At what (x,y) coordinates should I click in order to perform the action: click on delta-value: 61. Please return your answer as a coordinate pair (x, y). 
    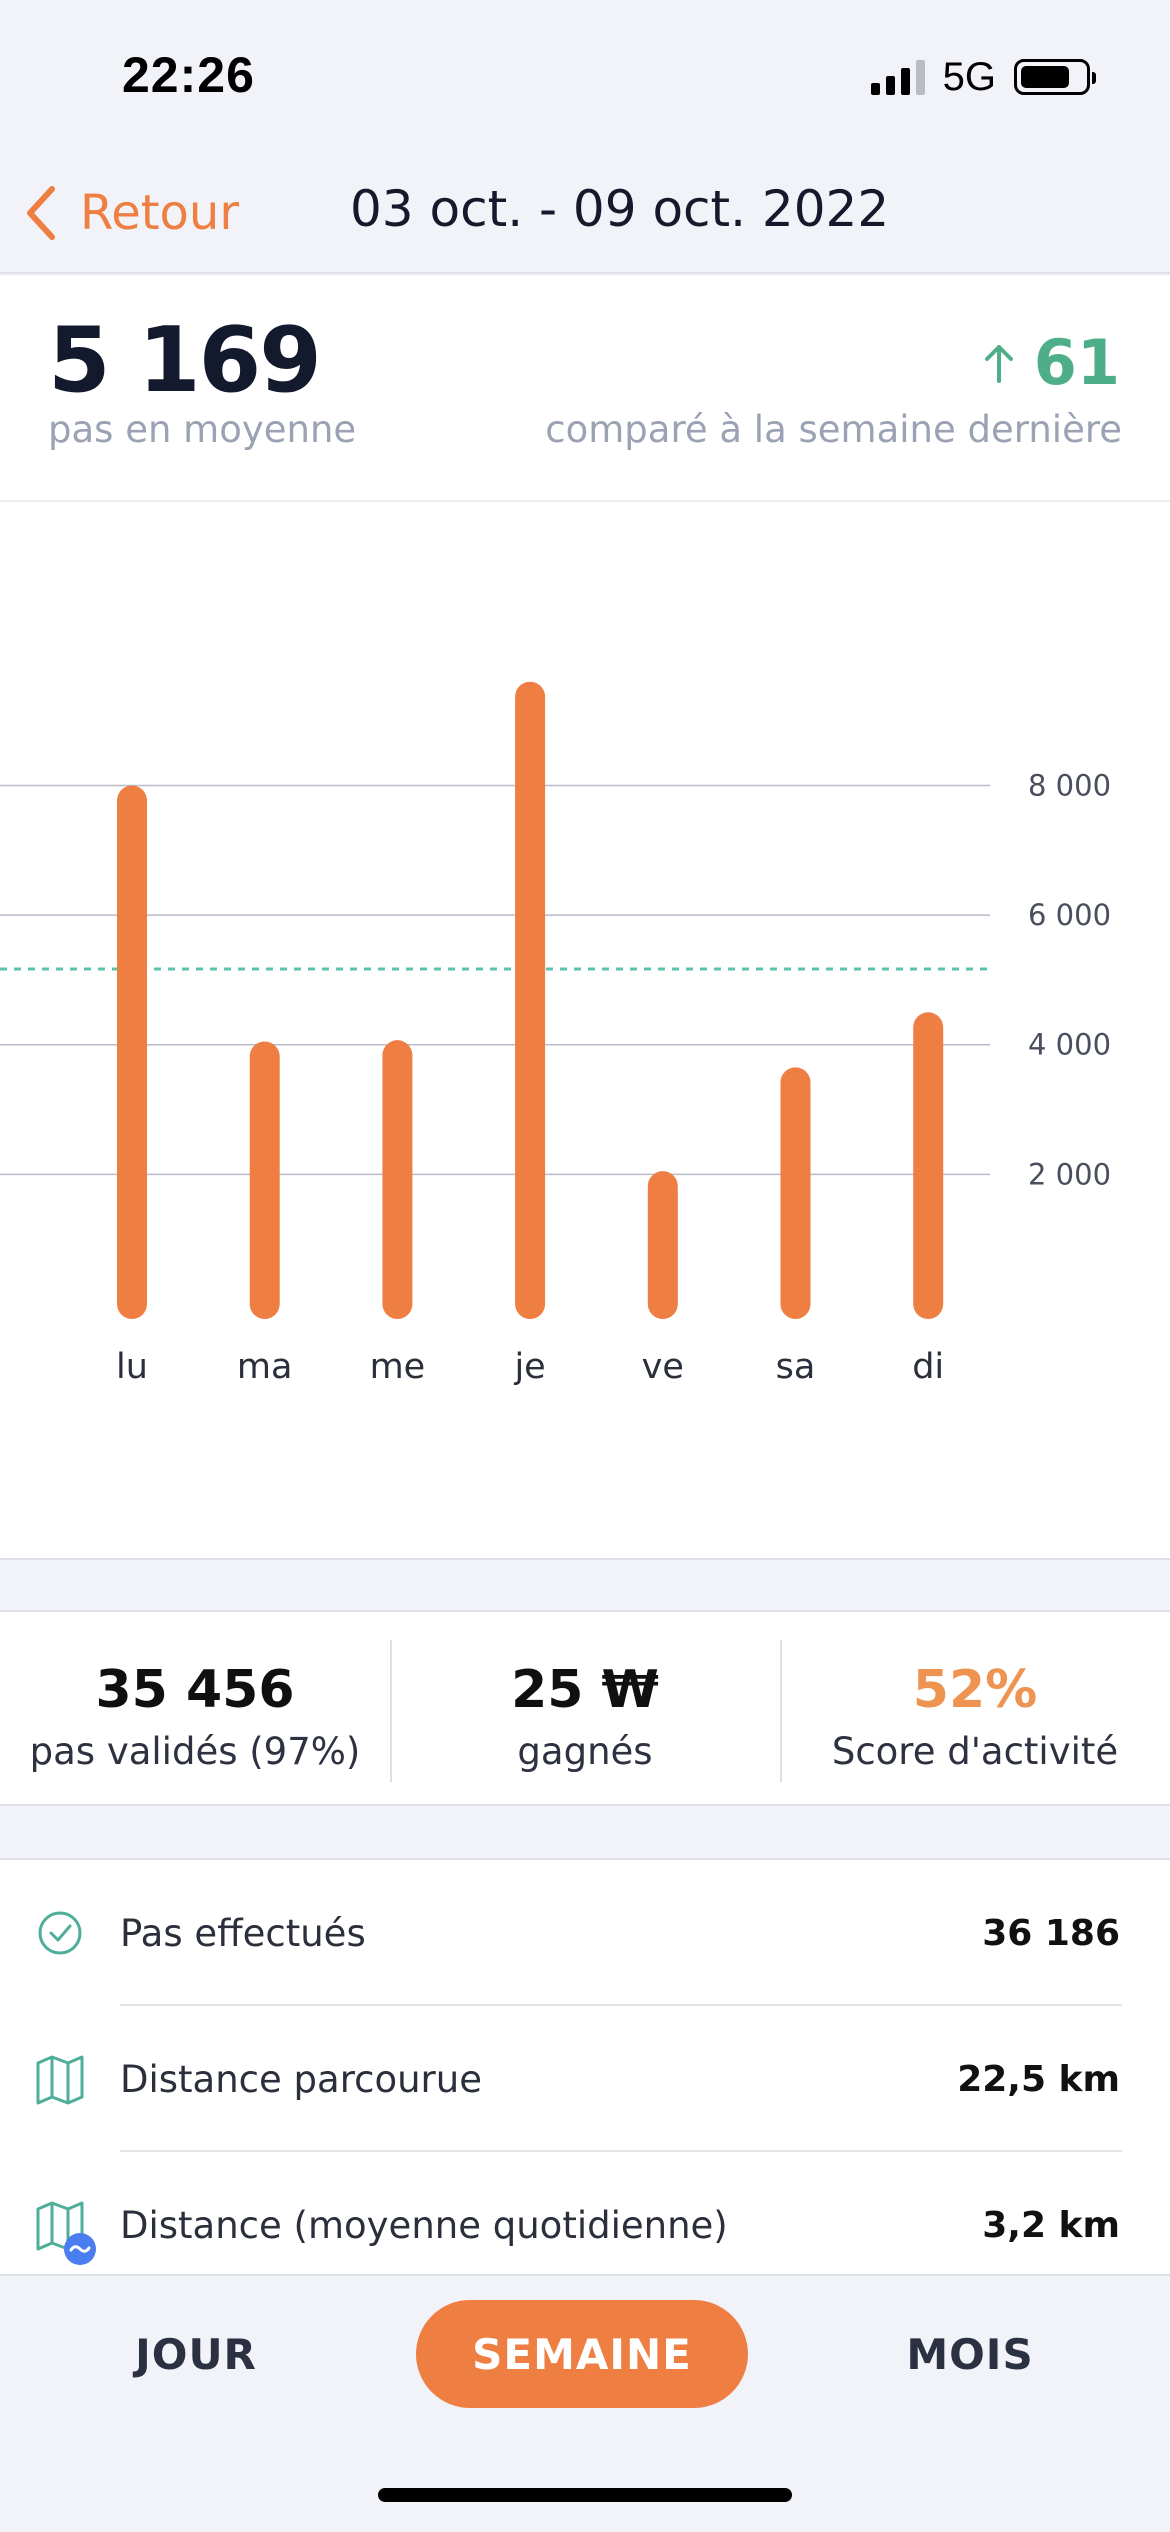
    Looking at the image, I should click on (1076, 362).